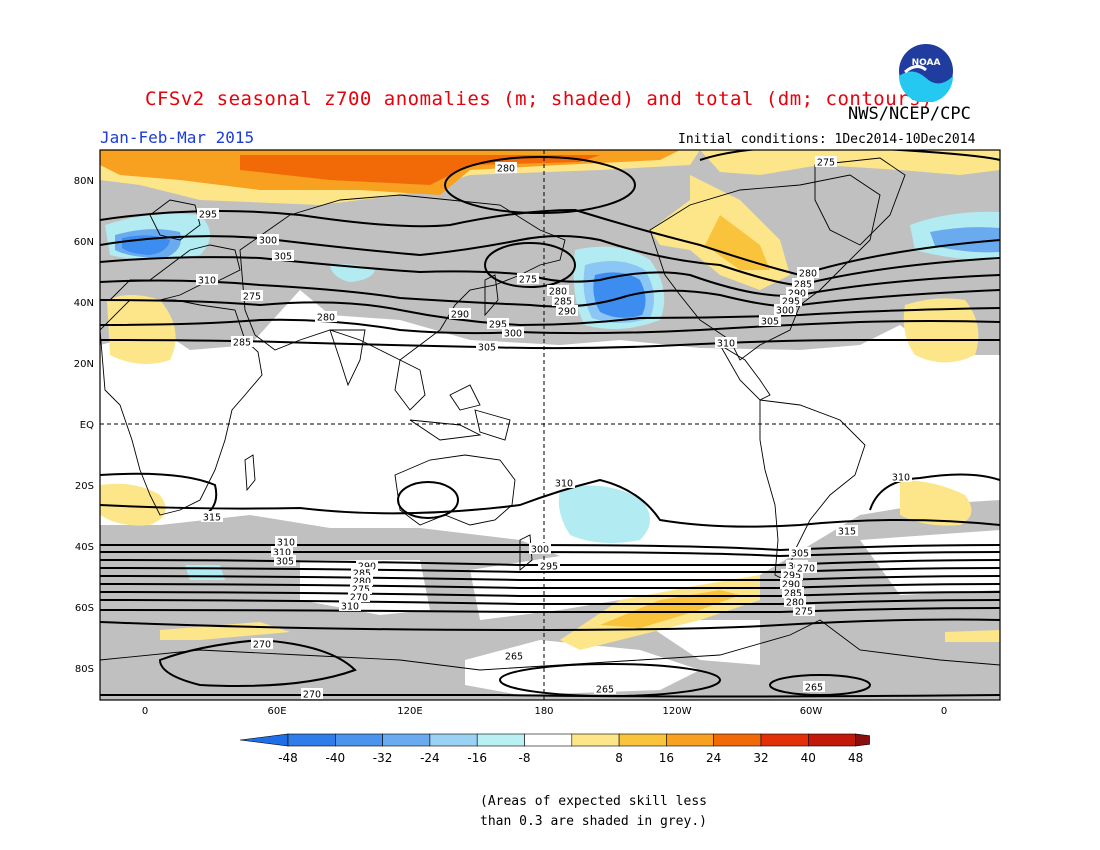 The width and height of the screenshot is (1100, 850). What do you see at coordinates (84, 364) in the screenshot?
I see `lat-label-20n: 20N` at bounding box center [84, 364].